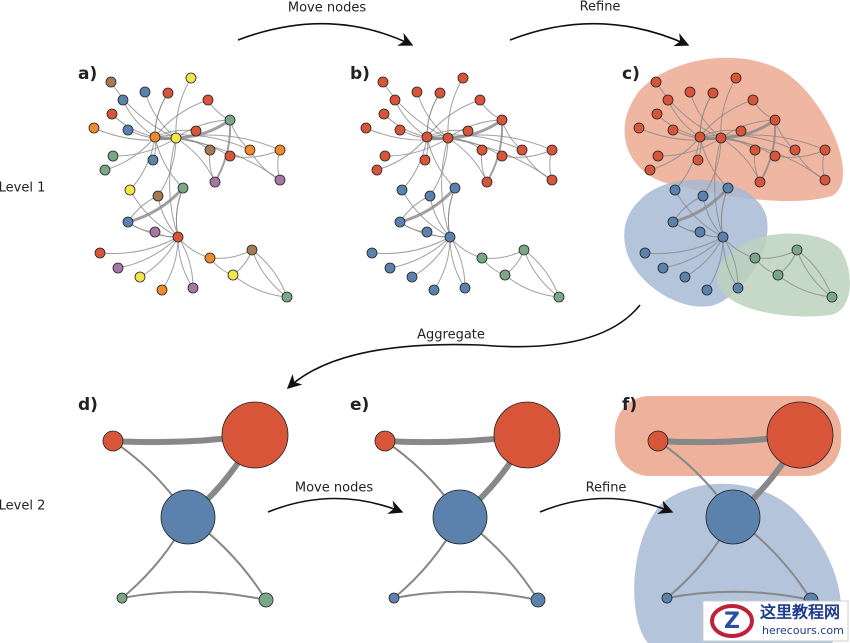 The width and height of the screenshot is (850, 643). I want to click on panel-label: b), so click(360, 74).